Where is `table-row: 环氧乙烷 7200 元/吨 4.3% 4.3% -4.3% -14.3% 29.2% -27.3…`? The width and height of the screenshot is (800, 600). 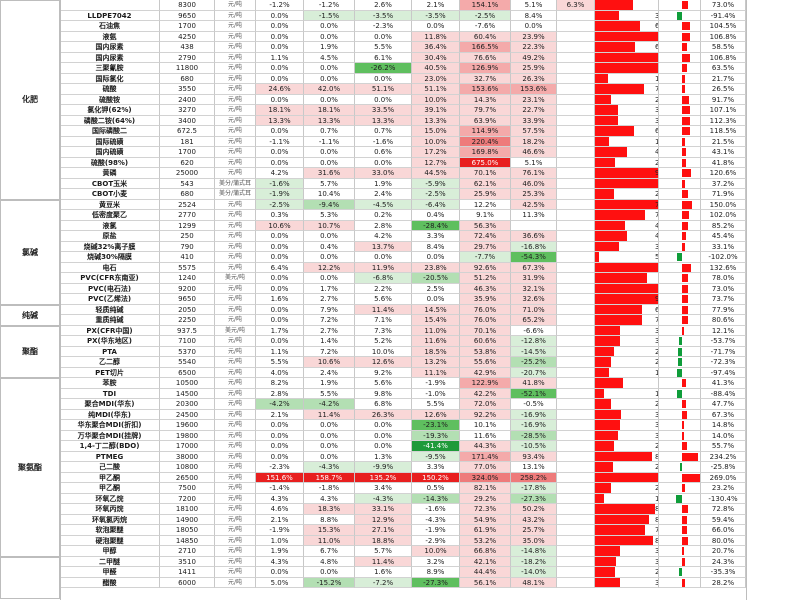 table-row: 环氧乙烷 7200 元/吨 4.3% 4.3% -4.3% -14.3% 29.2% -27.3… is located at coordinates (403, 498).